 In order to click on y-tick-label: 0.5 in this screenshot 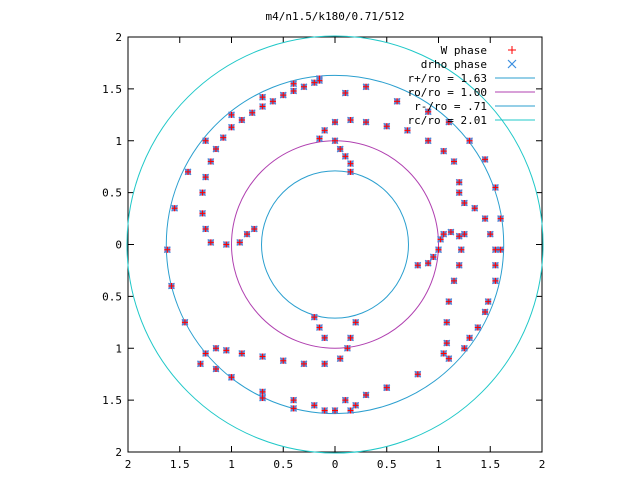, I will do `click(112, 193)`.